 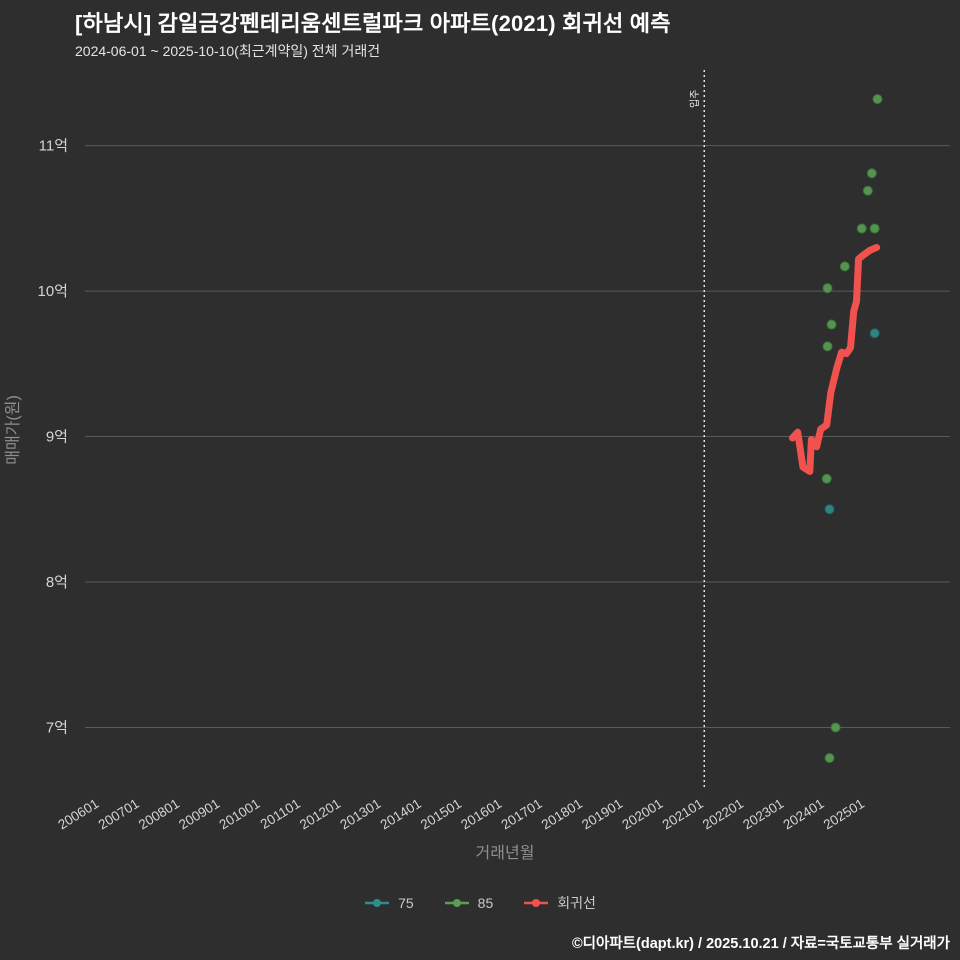 I want to click on x-tick-label: 201801, so click(x=562, y=814).